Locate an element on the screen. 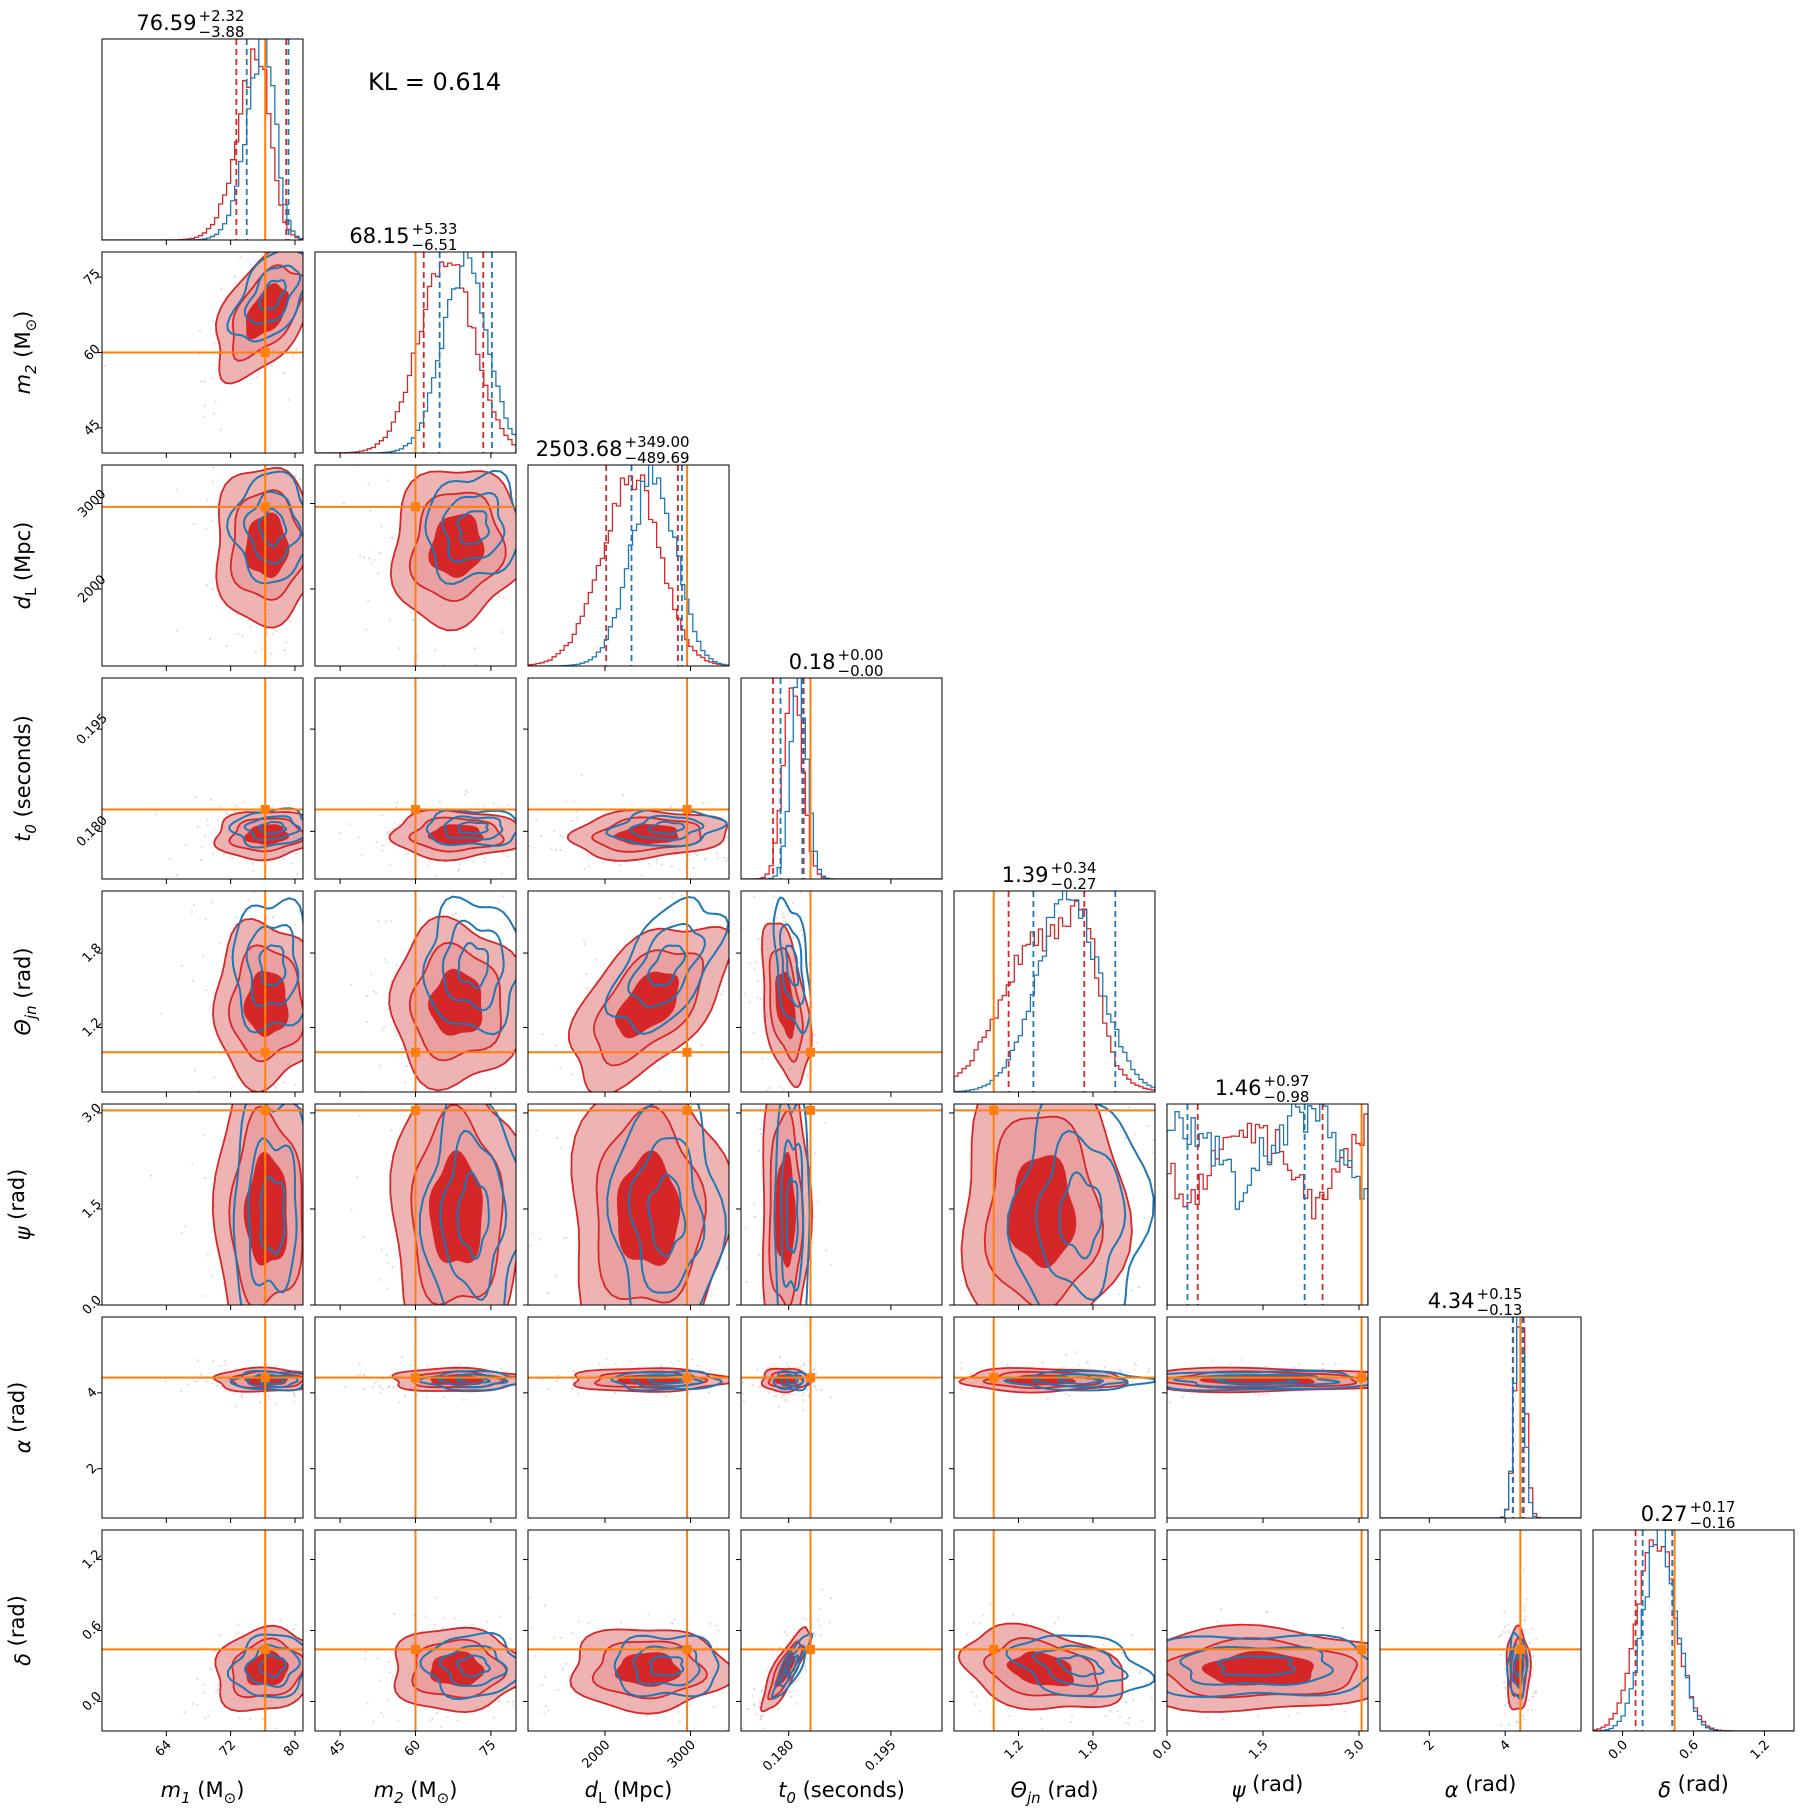 Image resolution: width=1809 pixels, height=1809 pixels. x-tick-label: 1.8 is located at coordinates (1088, 1750).